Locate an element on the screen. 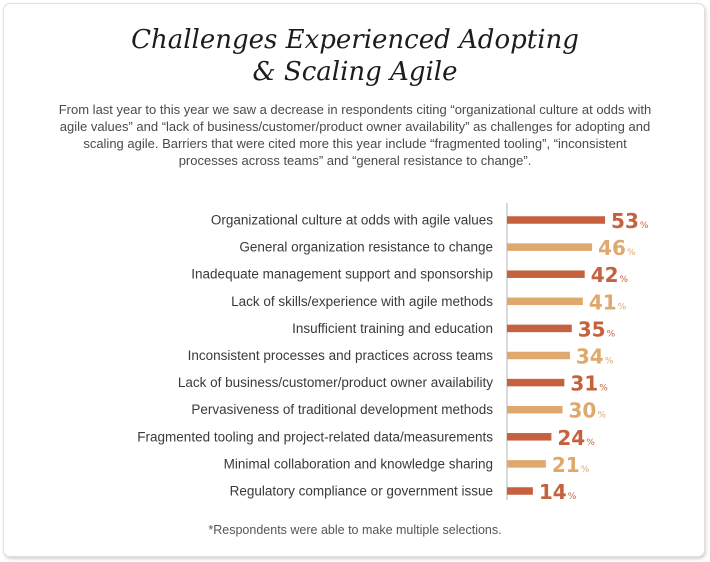  category-label: Insufficient training and education is located at coordinates (392, 328).